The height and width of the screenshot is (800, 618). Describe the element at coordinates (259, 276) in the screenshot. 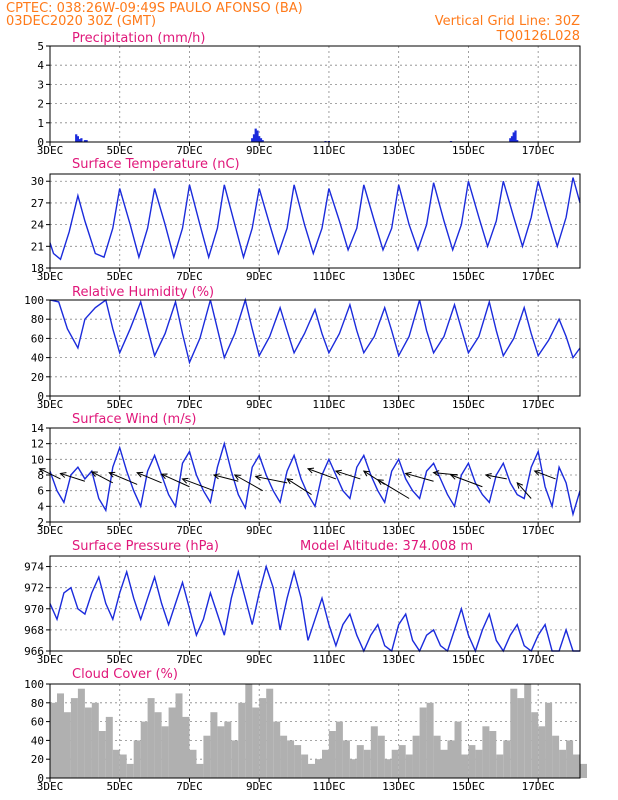

I see `temperature-xtick-label: 9DEC` at that location.